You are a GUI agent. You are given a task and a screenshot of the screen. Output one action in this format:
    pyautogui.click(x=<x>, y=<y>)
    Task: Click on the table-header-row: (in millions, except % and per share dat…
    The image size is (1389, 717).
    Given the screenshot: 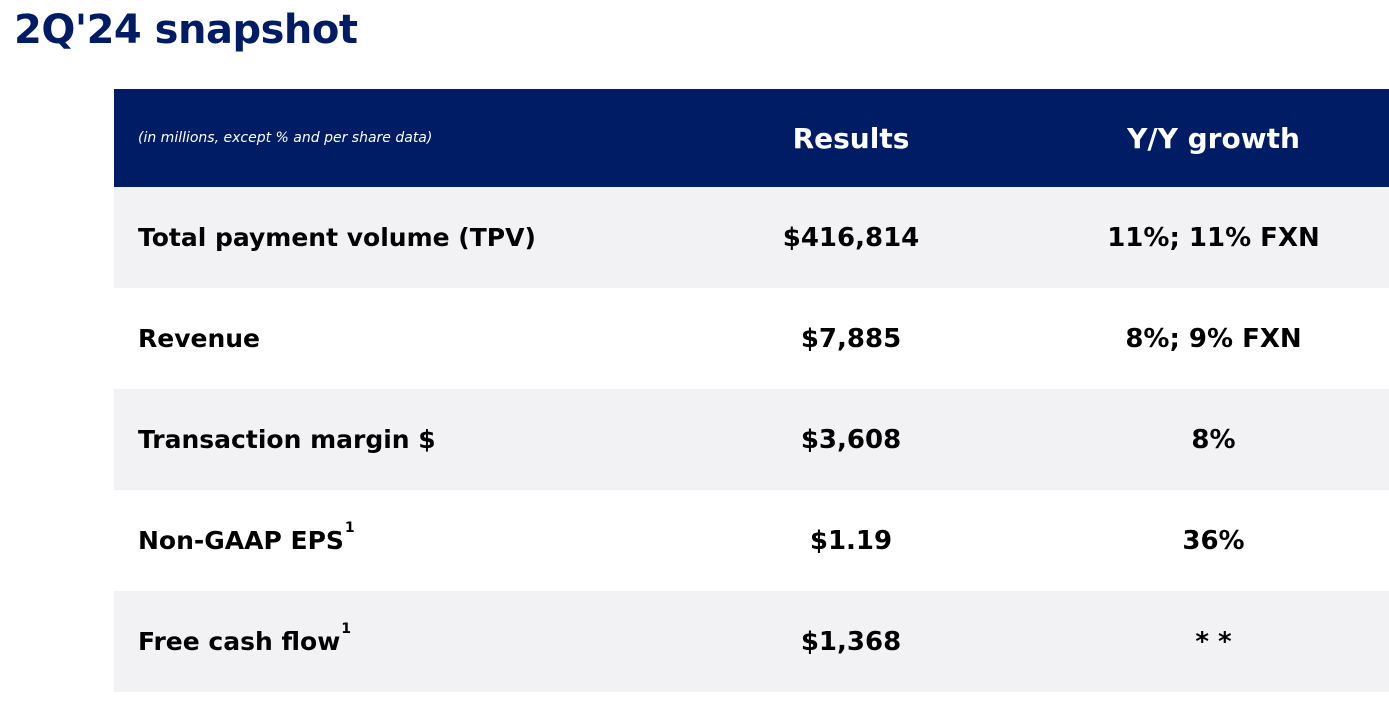 What is the action you would take?
    pyautogui.click(x=751, y=138)
    